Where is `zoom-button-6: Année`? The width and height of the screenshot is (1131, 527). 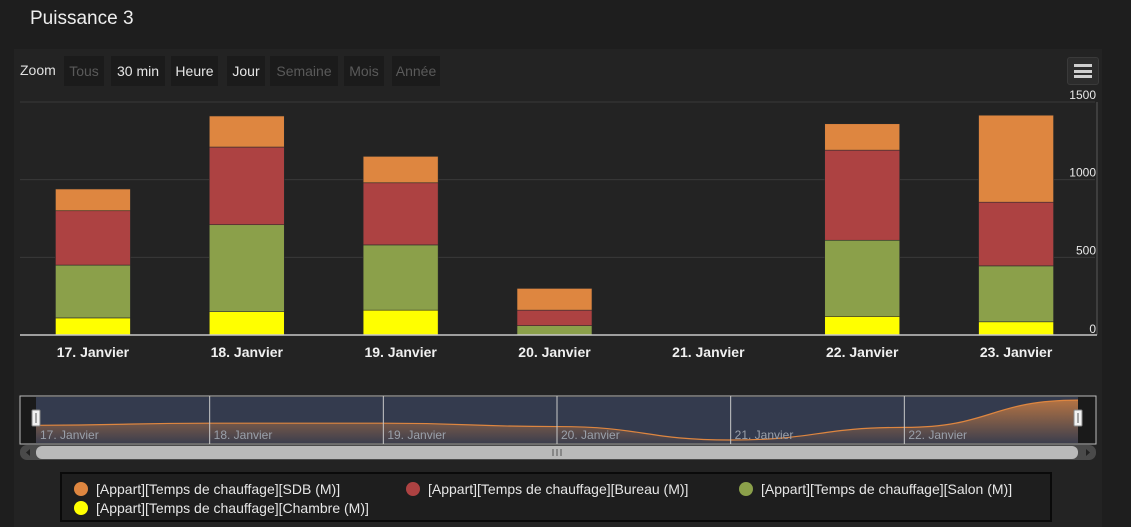
zoom-button-6: Année is located at coordinates (416, 71).